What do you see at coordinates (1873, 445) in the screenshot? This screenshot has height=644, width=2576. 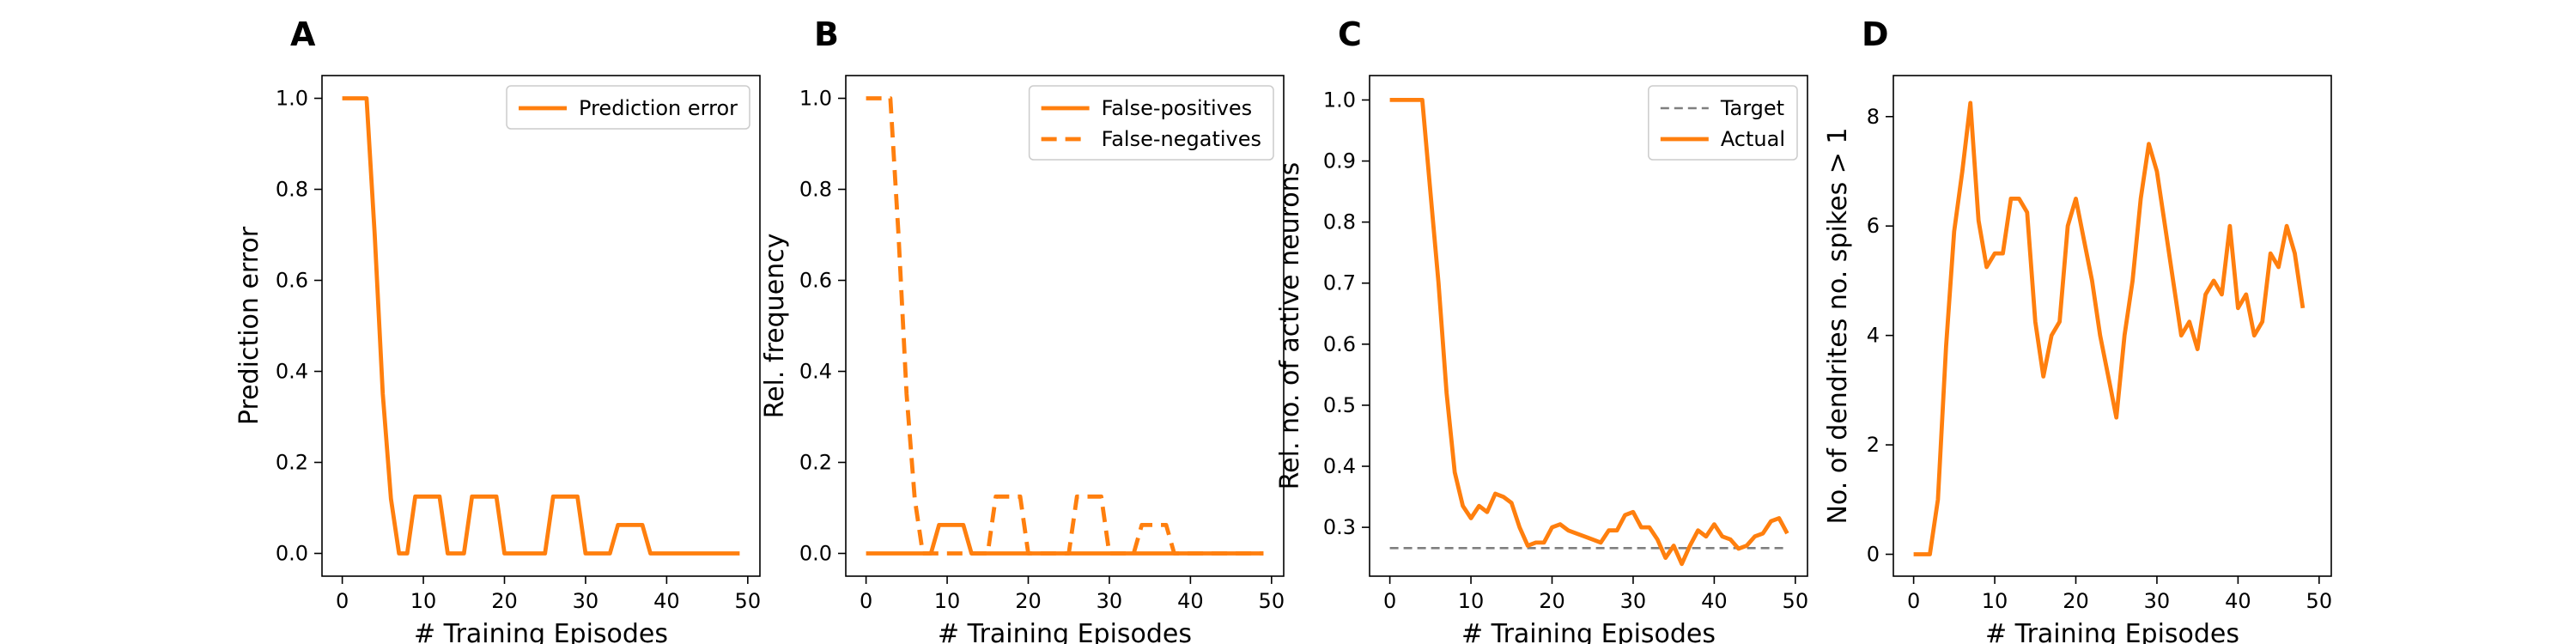 I see `y-tick-label: 2` at bounding box center [1873, 445].